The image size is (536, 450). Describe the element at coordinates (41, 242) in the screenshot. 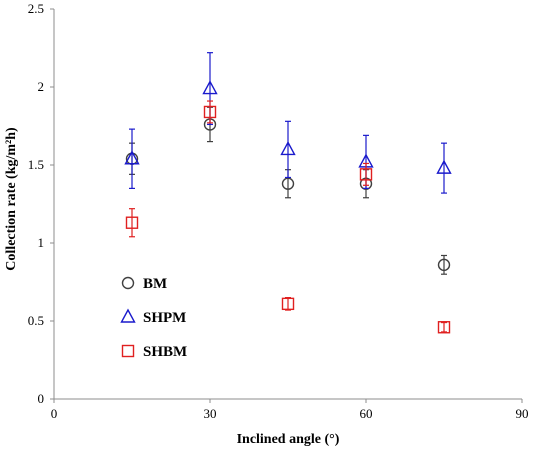

I see `y-tick-label: 1` at that location.